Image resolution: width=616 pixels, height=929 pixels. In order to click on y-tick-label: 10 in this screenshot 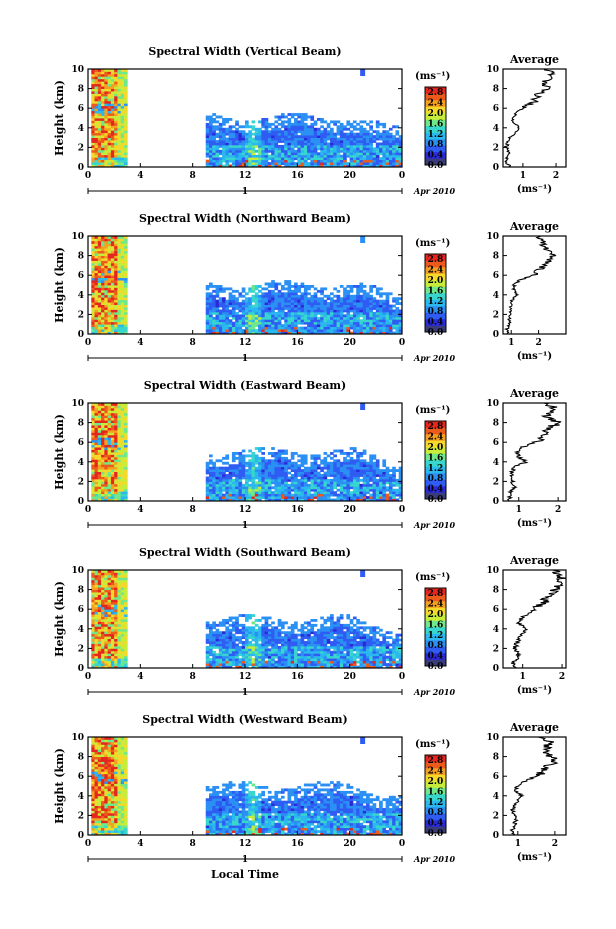, I will do `click(77, 70)`.